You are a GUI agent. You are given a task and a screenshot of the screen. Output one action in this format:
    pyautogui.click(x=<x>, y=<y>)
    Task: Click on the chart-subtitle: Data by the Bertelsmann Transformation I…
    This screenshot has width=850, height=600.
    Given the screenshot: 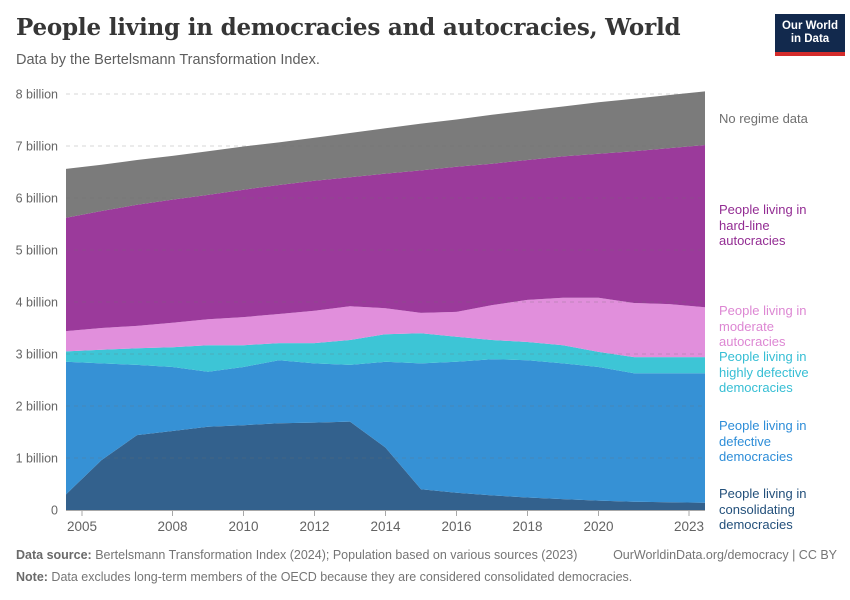 What is the action you would take?
    pyautogui.click(x=168, y=60)
    